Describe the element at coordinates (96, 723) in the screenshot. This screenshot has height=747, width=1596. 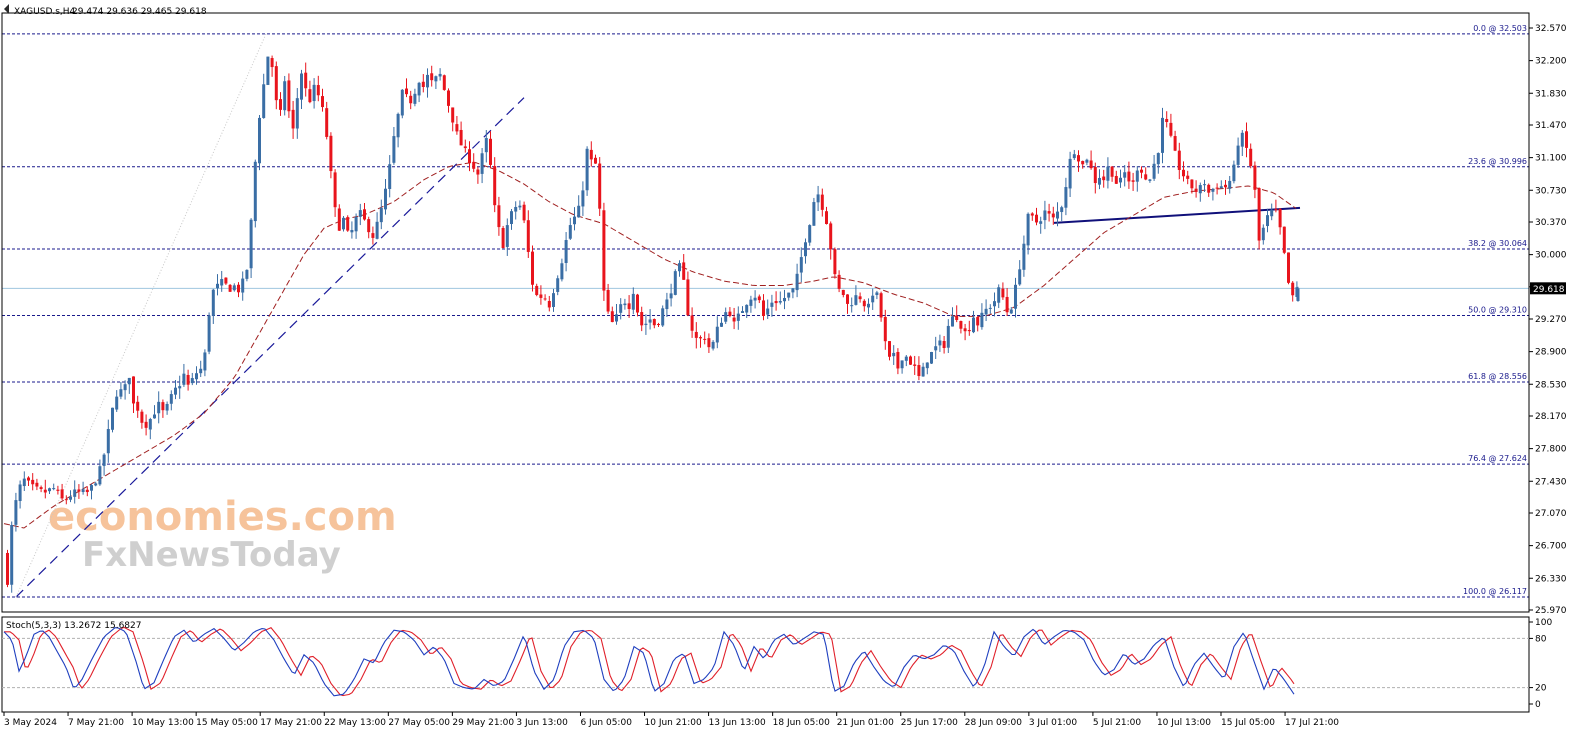
I see `time-tick-label: 7 May 21:00` at that location.